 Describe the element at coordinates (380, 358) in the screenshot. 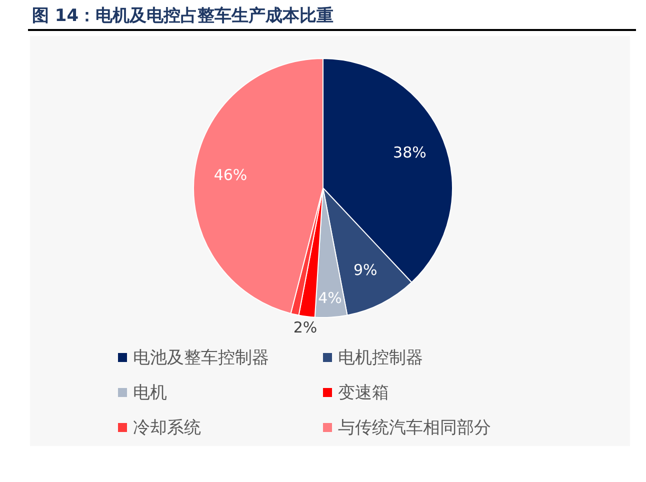

I see `legend-label: 电机控制器` at that location.